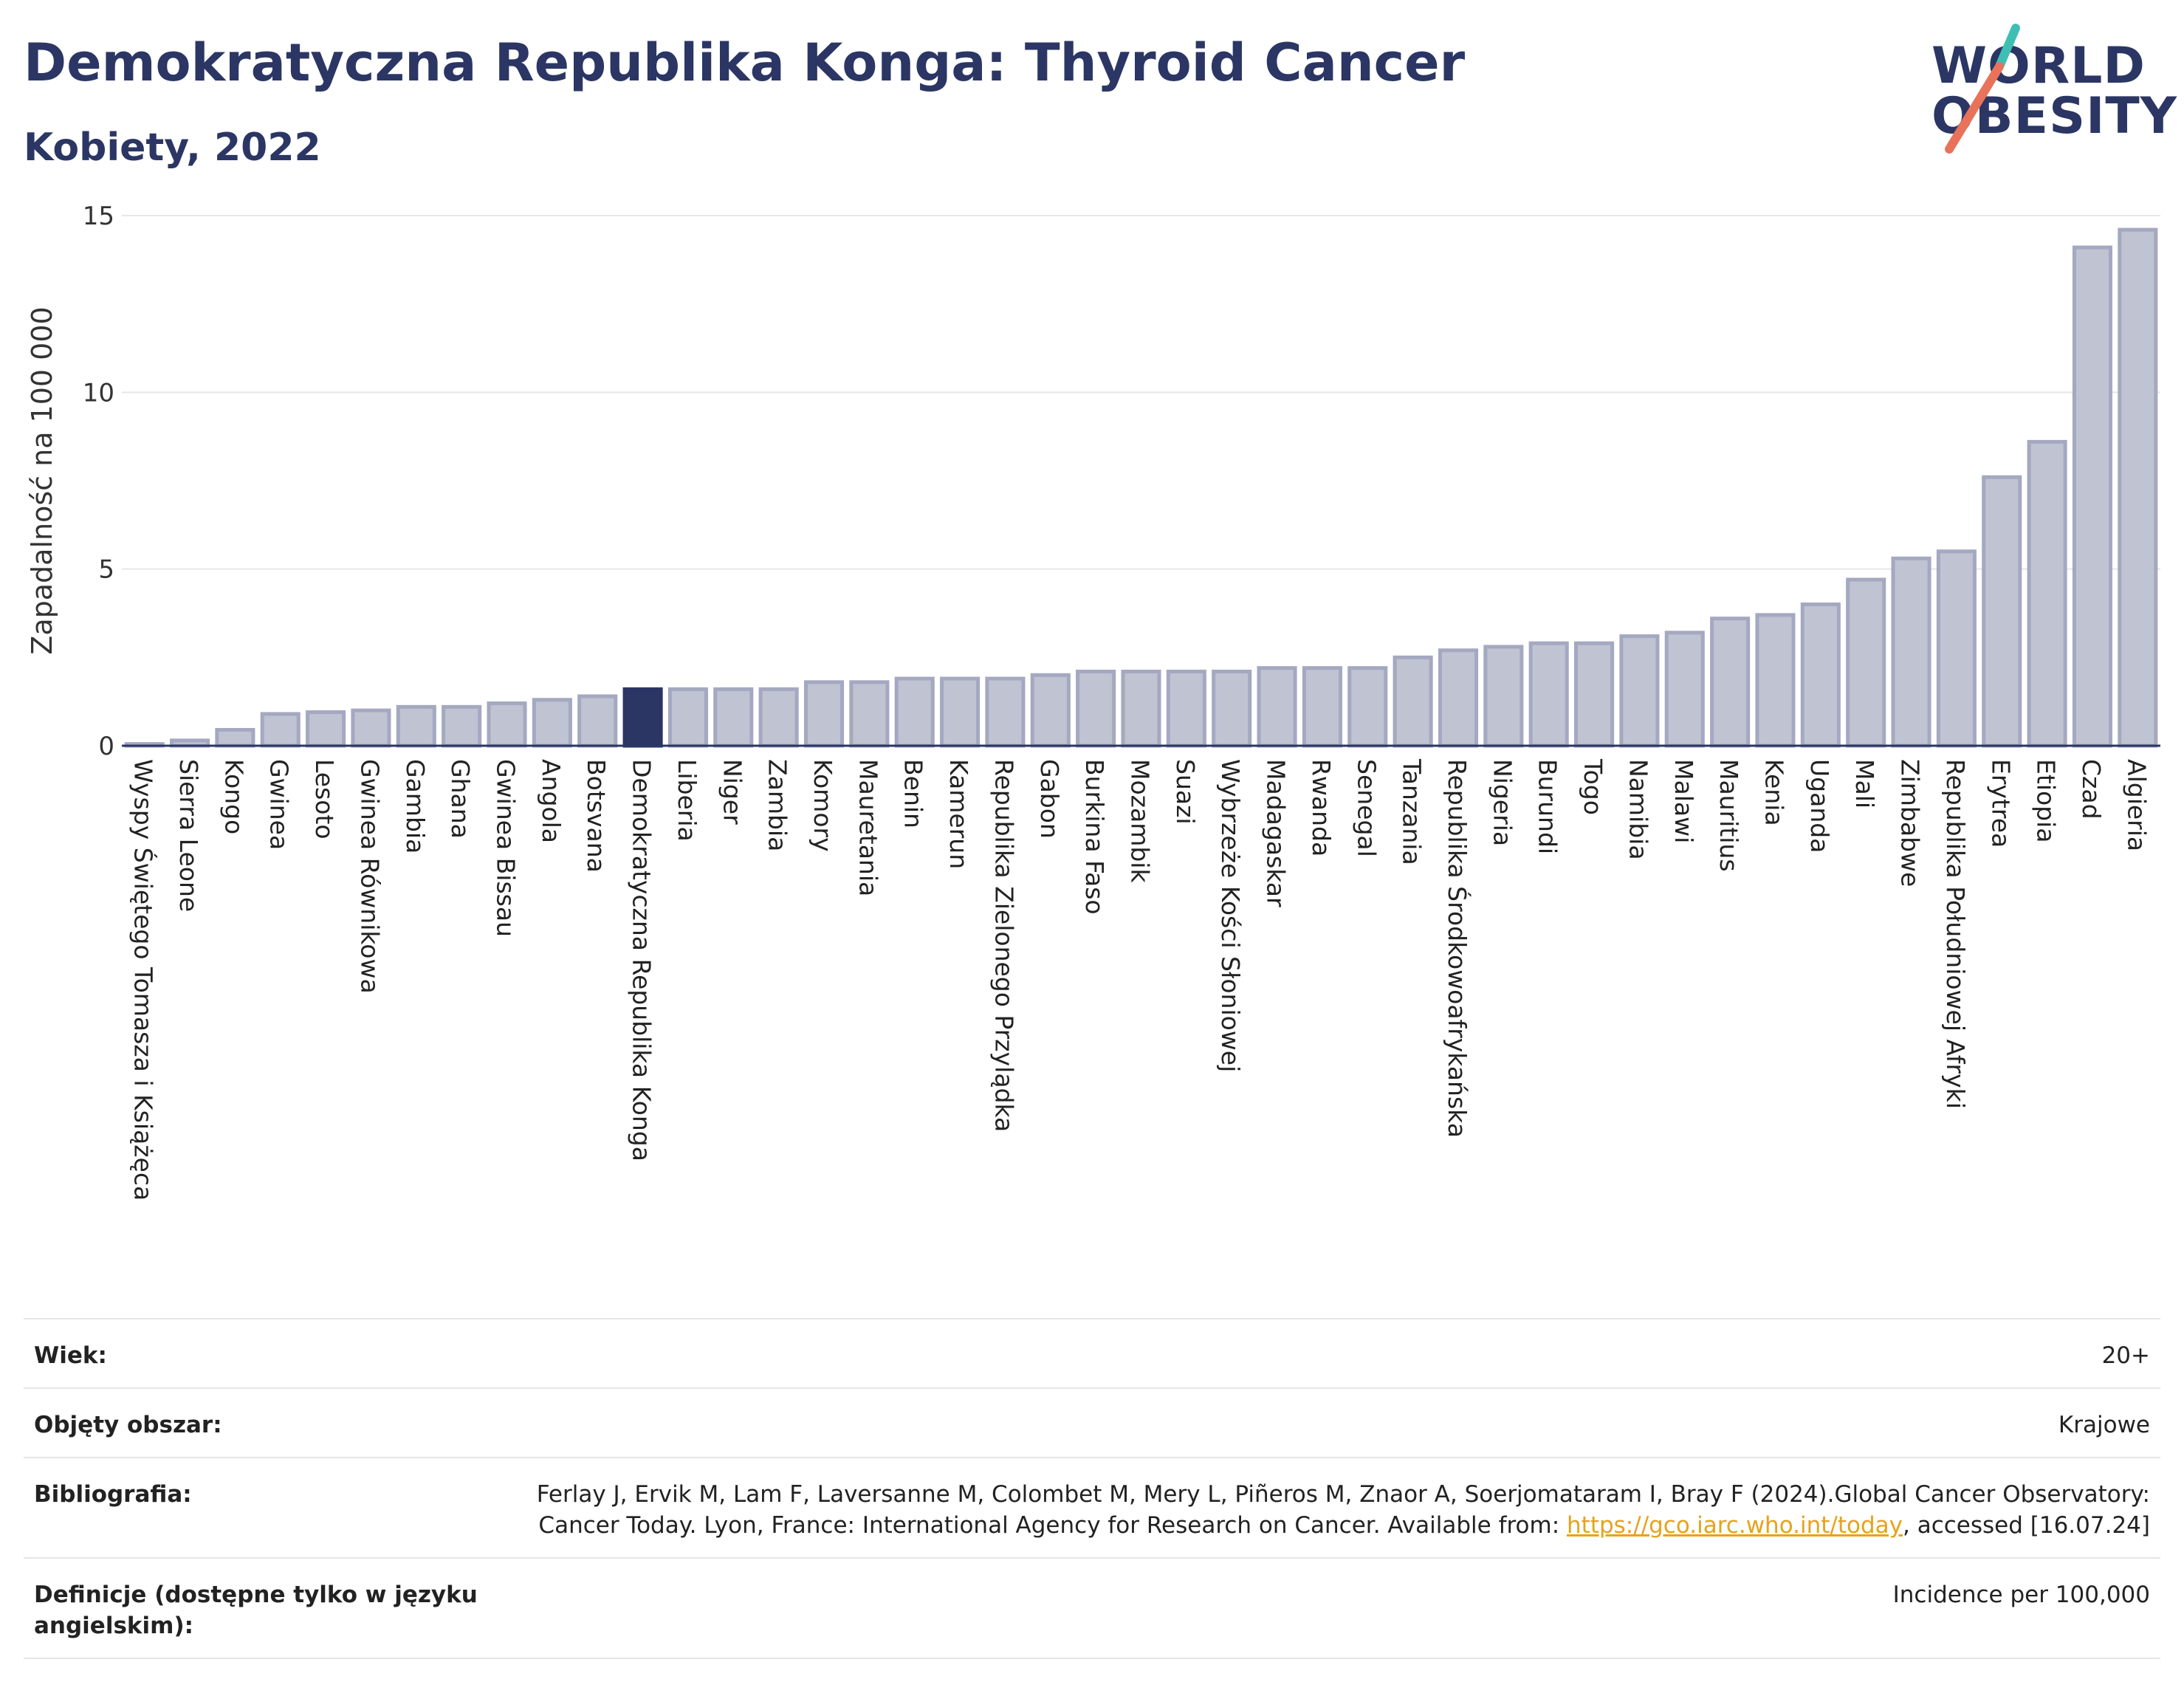  I want to click on x-tick-label: Namibia, so click(1638, 810).